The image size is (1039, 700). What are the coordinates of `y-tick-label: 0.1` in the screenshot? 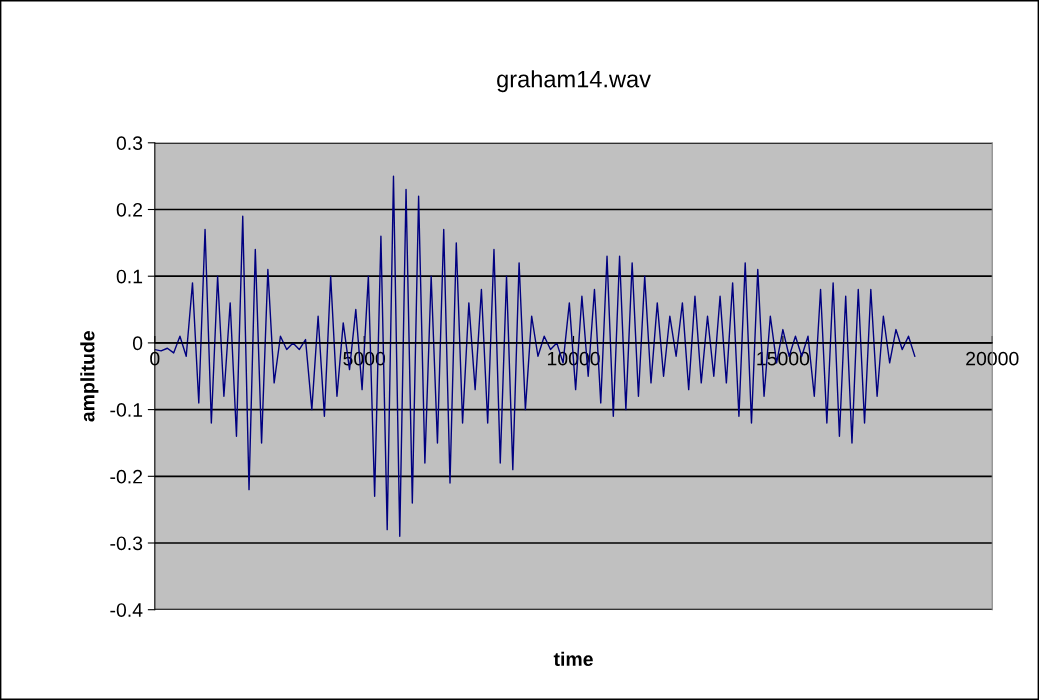 It's located at (129, 276).